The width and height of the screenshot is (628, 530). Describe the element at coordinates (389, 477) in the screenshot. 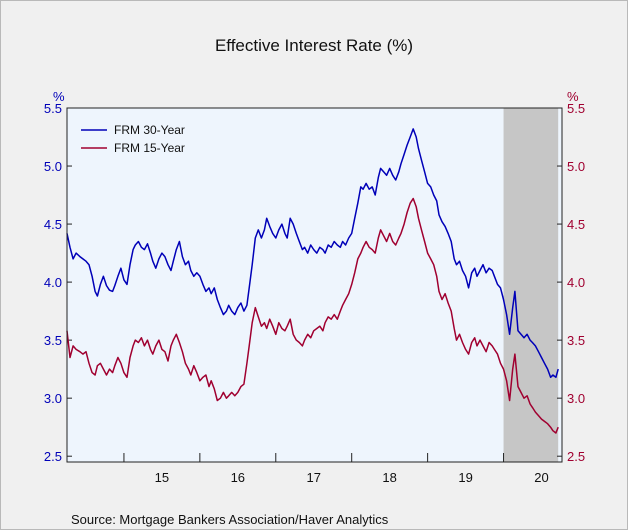

I see `x-tick-label: 18` at that location.